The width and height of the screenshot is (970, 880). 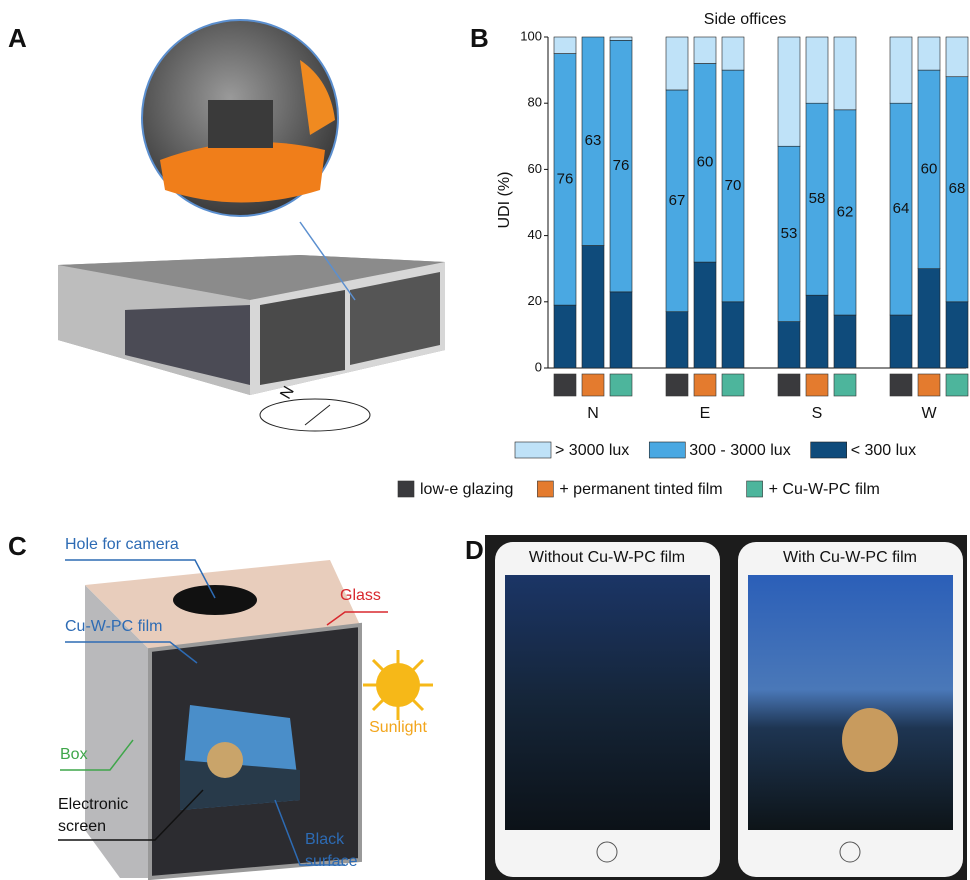 I want to click on y-tick-label: 100, so click(x=531, y=35).